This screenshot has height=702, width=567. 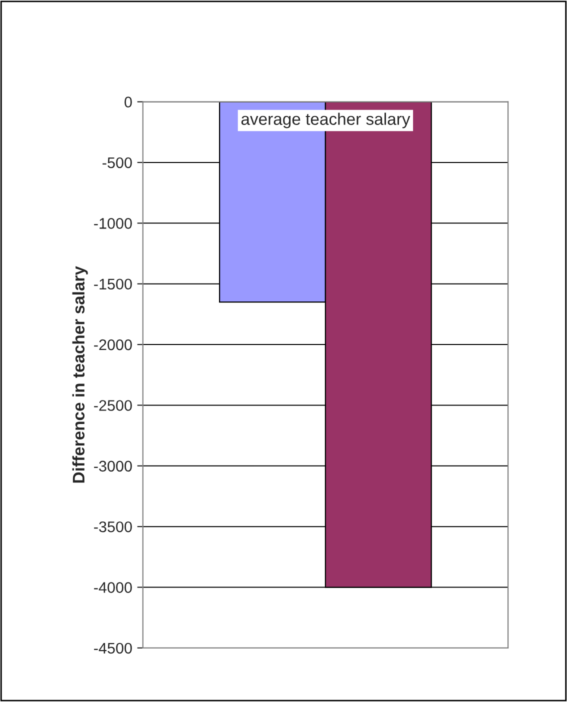 I want to click on y-tick-label: -3000, so click(x=113, y=466).